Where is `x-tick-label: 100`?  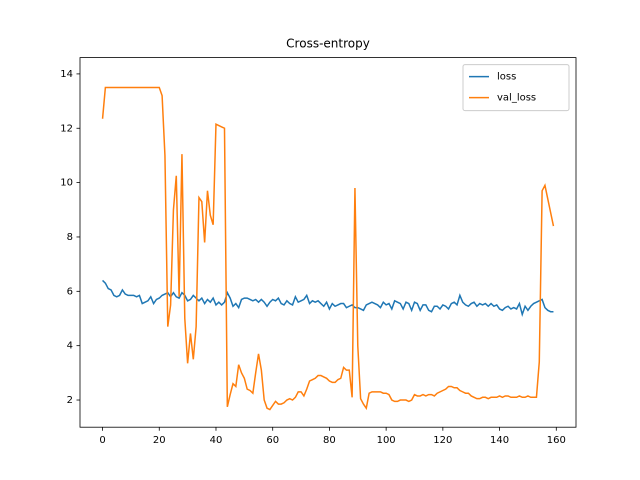
x-tick-label: 100 is located at coordinates (386, 440).